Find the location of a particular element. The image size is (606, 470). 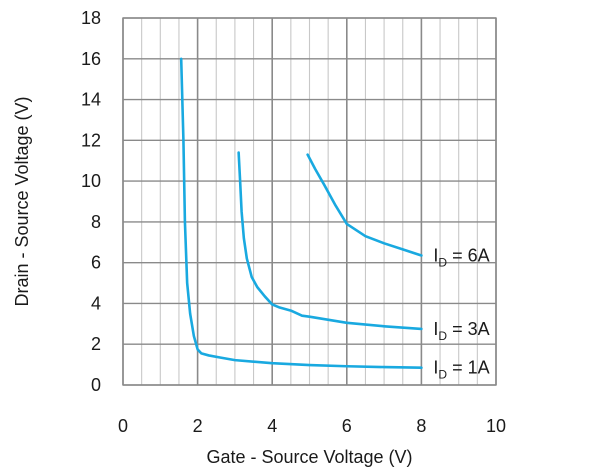

x-tick-label: 8 is located at coordinates (421, 426).